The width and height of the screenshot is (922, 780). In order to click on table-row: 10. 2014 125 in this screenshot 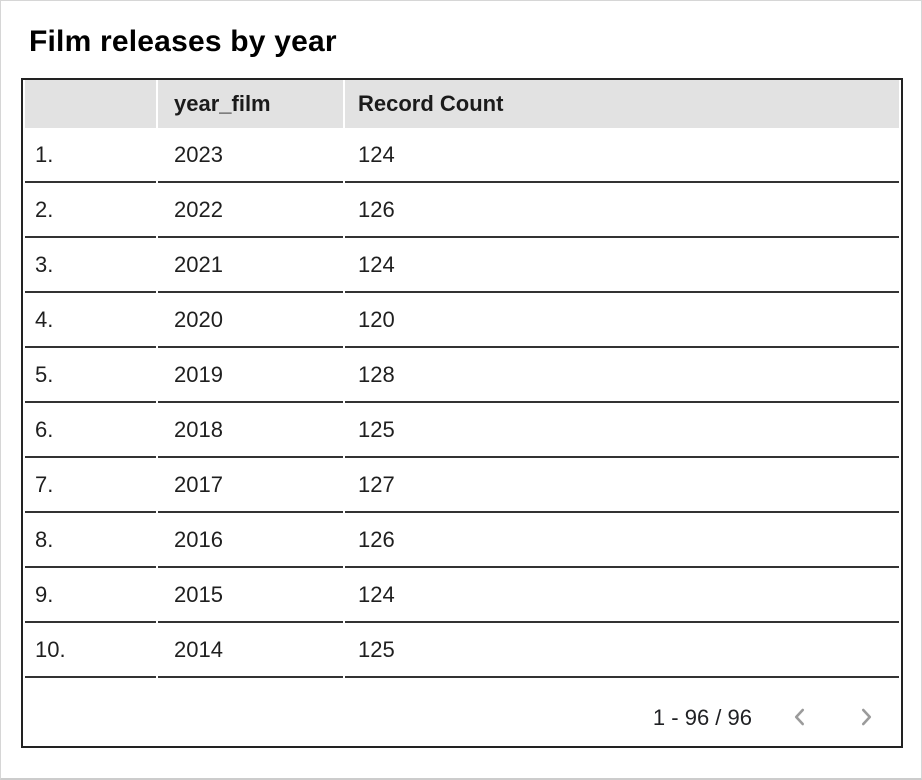, I will do `click(462, 650)`.